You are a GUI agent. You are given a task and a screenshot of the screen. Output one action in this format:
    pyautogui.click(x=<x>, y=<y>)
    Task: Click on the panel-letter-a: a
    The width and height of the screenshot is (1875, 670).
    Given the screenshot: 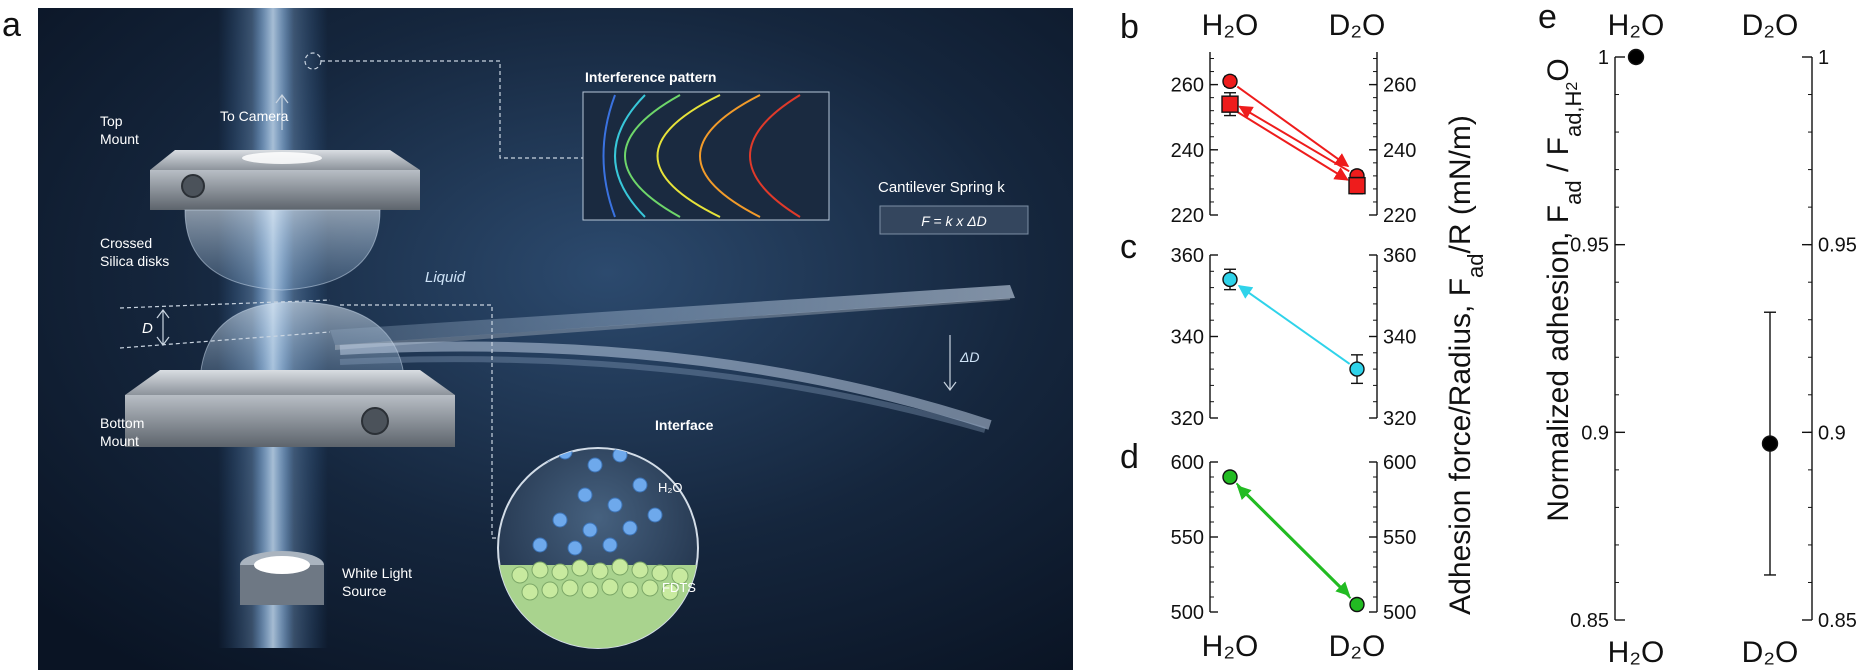 What is the action you would take?
    pyautogui.click(x=11, y=25)
    